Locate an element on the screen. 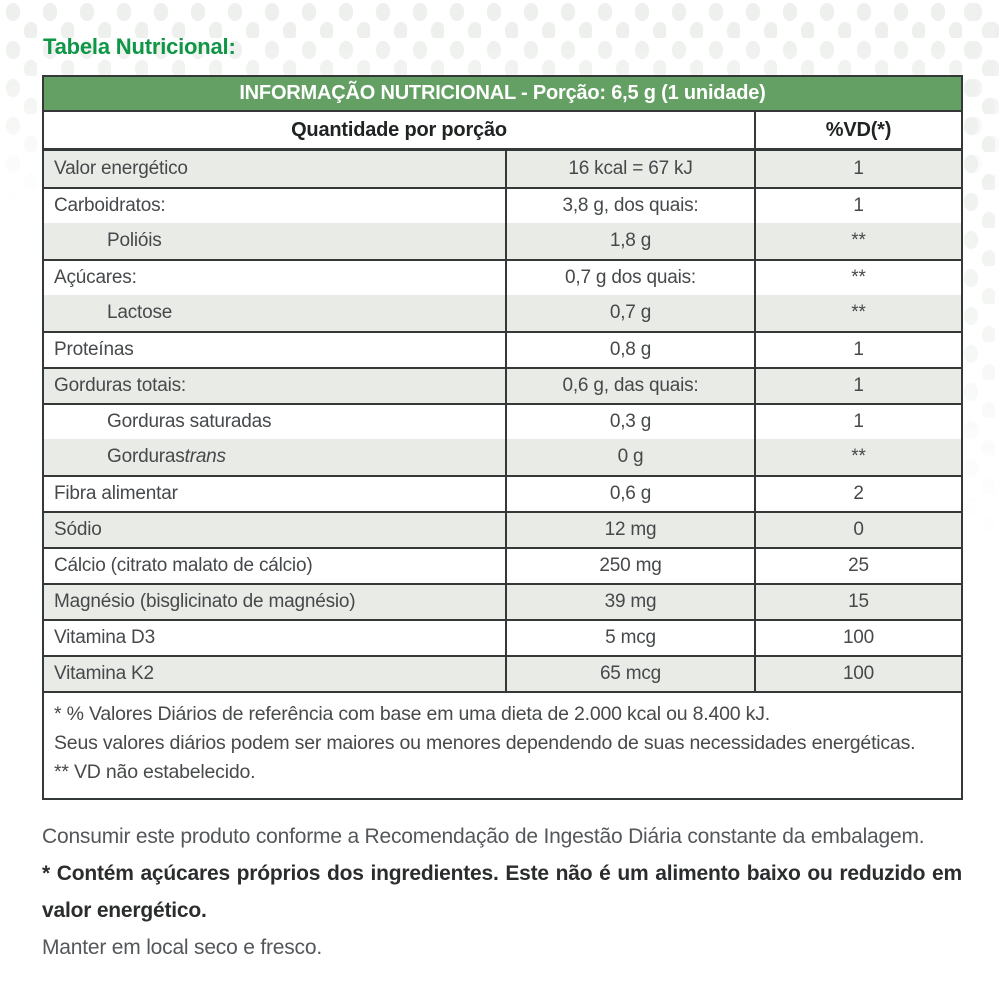  nutrient-value: 5 mcg is located at coordinates (629, 638).